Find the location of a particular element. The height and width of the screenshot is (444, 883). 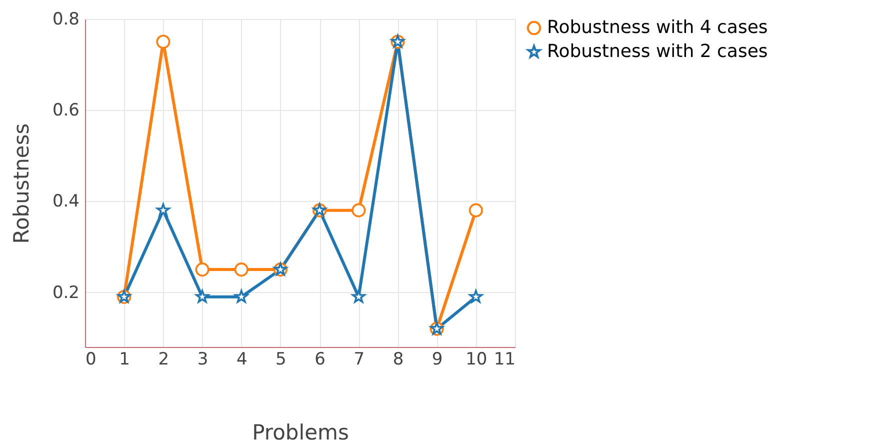

x-tick-label: 4 is located at coordinates (242, 360).